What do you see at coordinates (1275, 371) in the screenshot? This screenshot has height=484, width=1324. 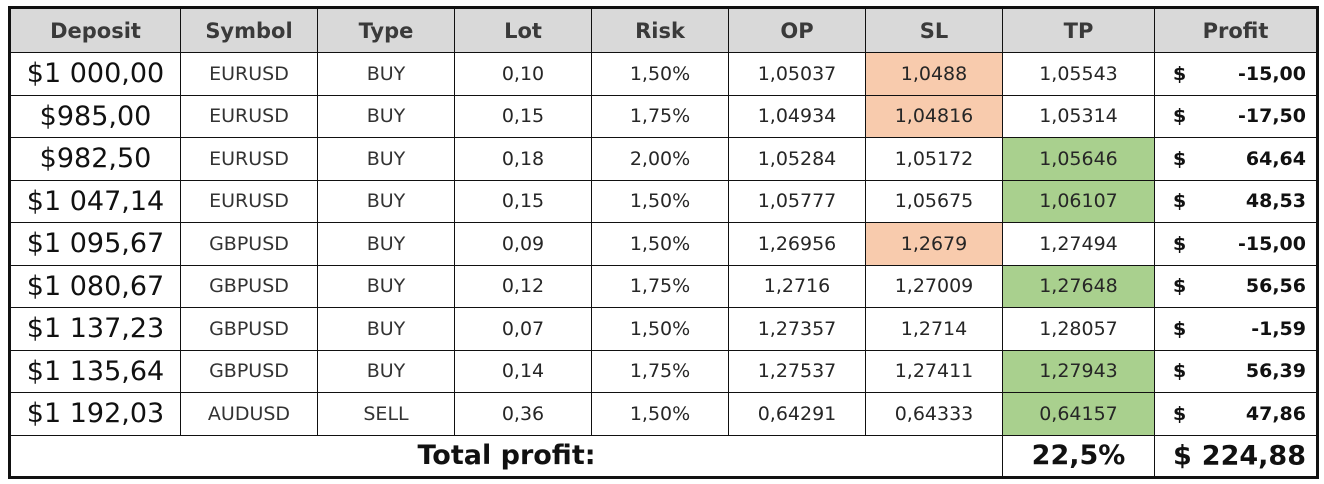 I see `profit-amount: 56,39` at bounding box center [1275, 371].